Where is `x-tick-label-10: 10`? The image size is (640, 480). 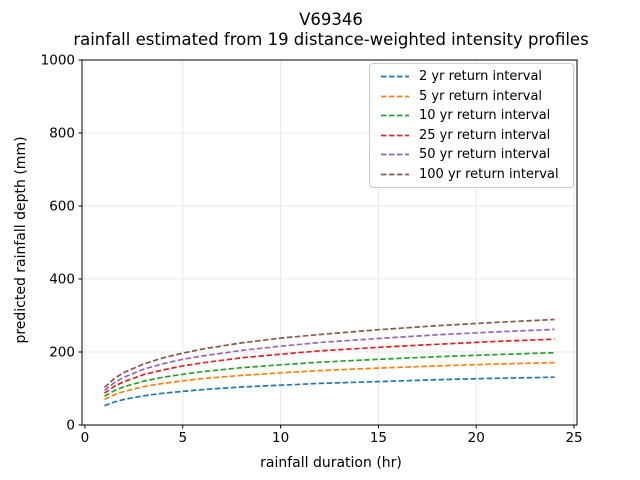 x-tick-label-10: 10 is located at coordinates (280, 438).